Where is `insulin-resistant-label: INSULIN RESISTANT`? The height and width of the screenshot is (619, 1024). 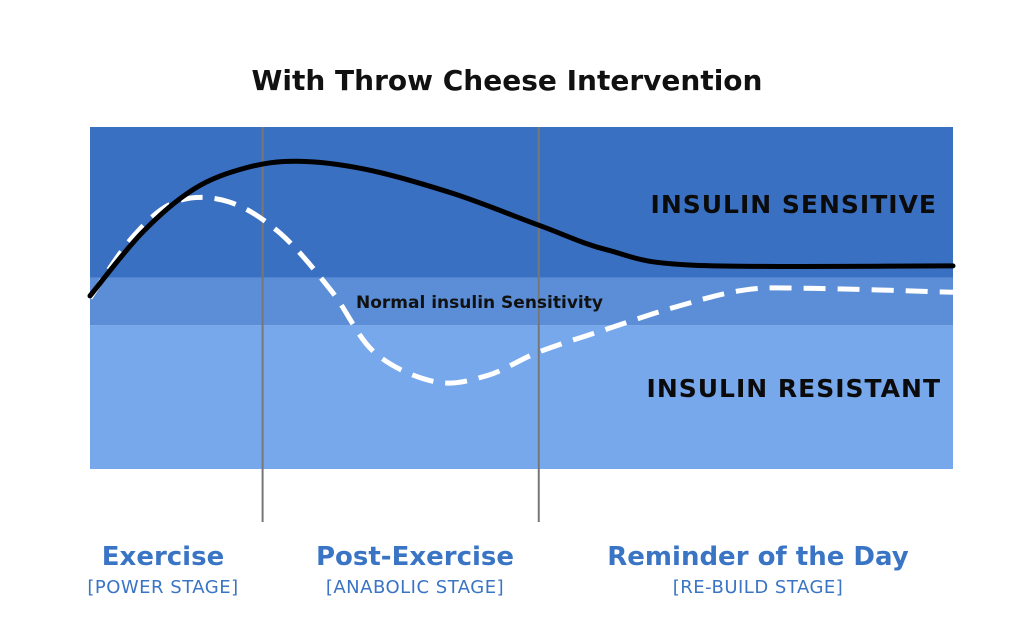
insulin-resistant-label: INSULIN RESISTANT is located at coordinates (794, 388).